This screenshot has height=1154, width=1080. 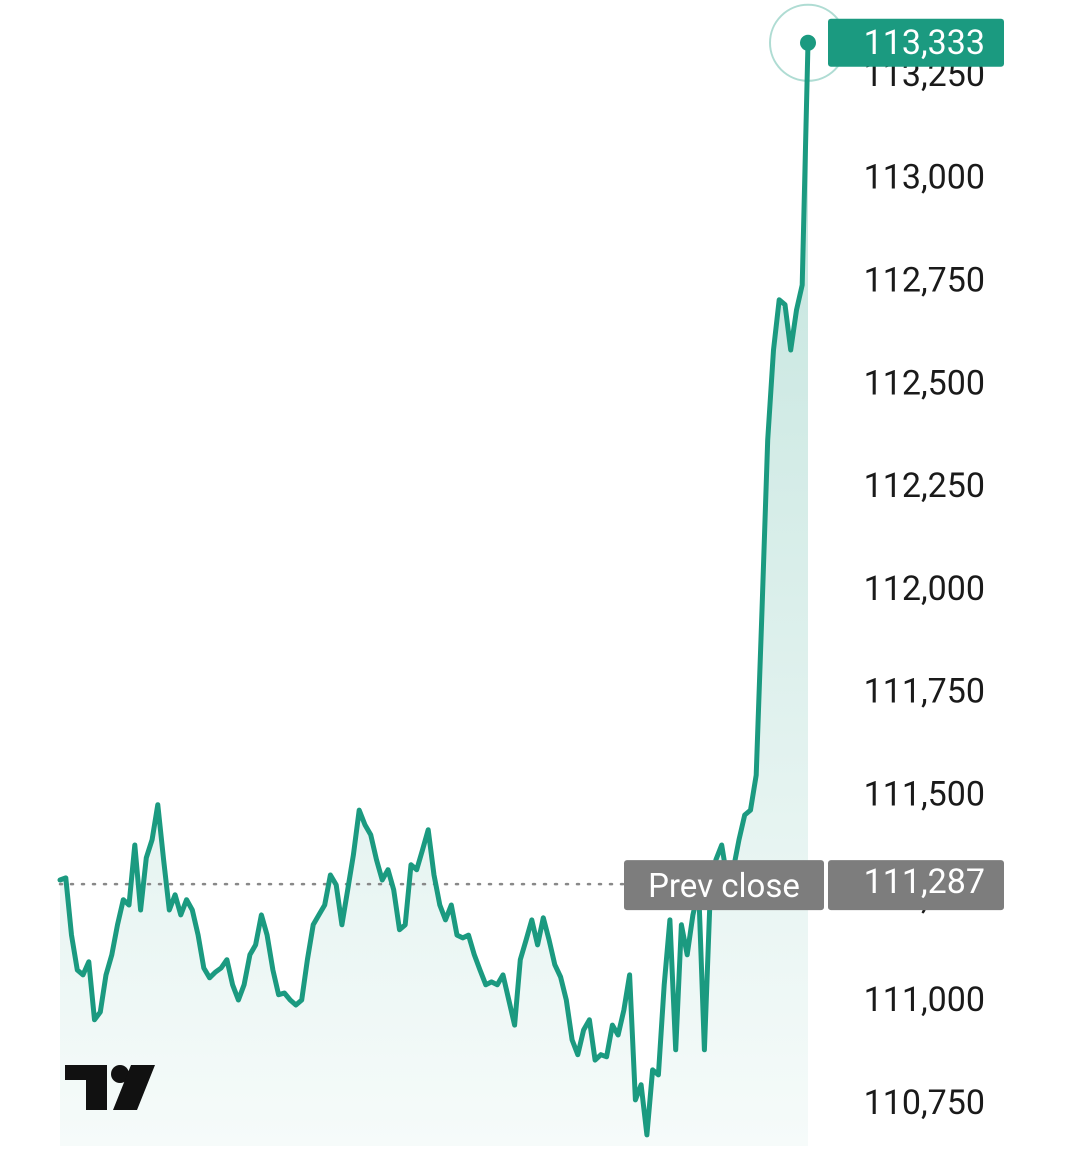 What do you see at coordinates (924, 383) in the screenshot?
I see `y-tick-label: 112,500` at bounding box center [924, 383].